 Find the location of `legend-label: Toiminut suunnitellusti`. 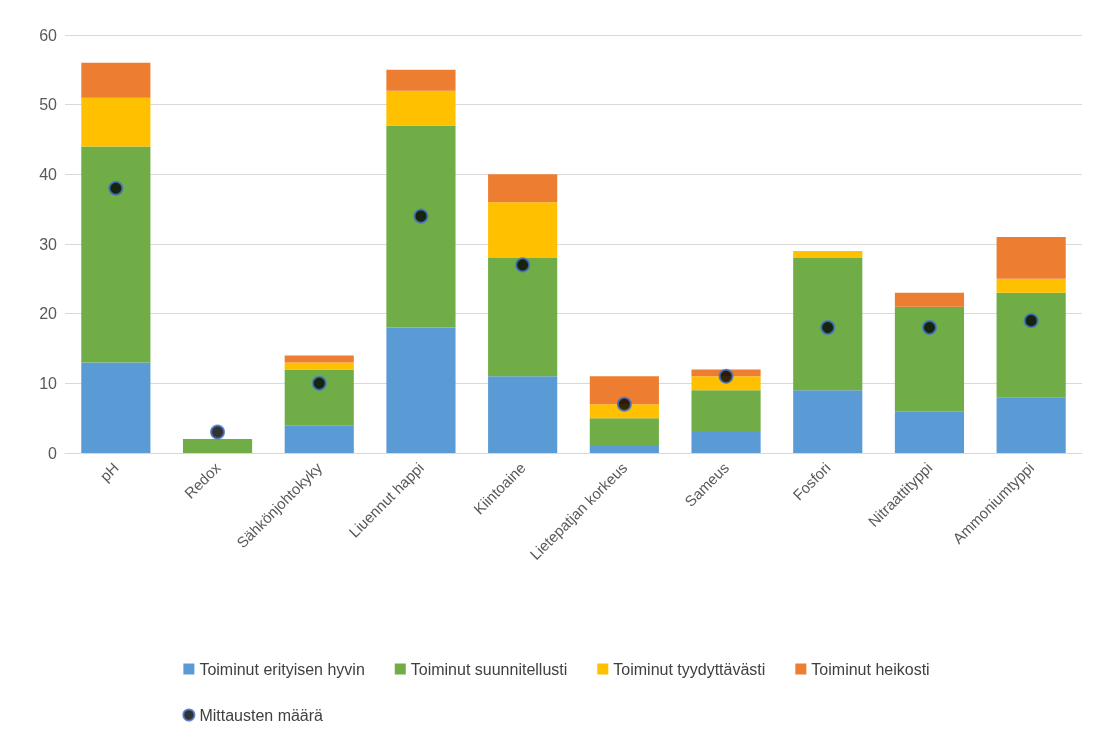

legend-label: Toiminut suunnitellusti is located at coordinates (489, 669).